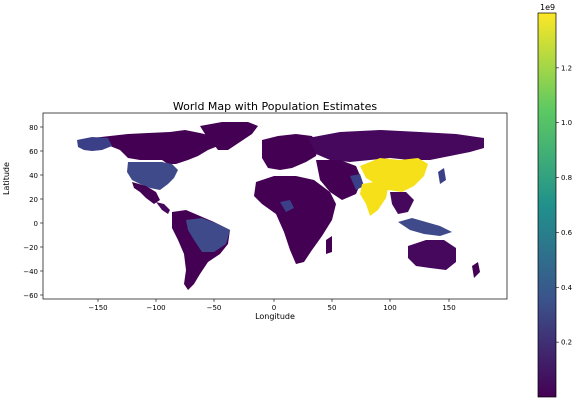  Describe the element at coordinates (149, 147) in the screenshot. I see `region-north-america` at that location.